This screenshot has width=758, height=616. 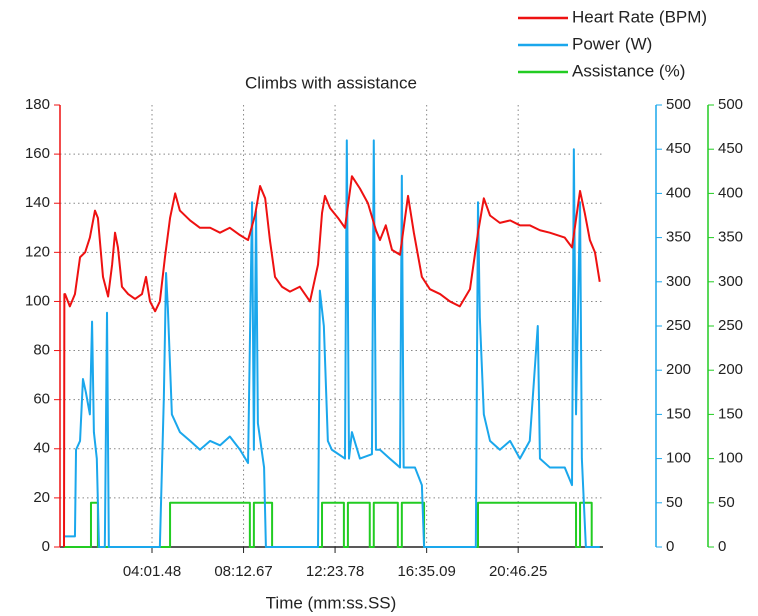 I want to click on legend-label: Heart Rate (BPM), so click(x=639, y=16).